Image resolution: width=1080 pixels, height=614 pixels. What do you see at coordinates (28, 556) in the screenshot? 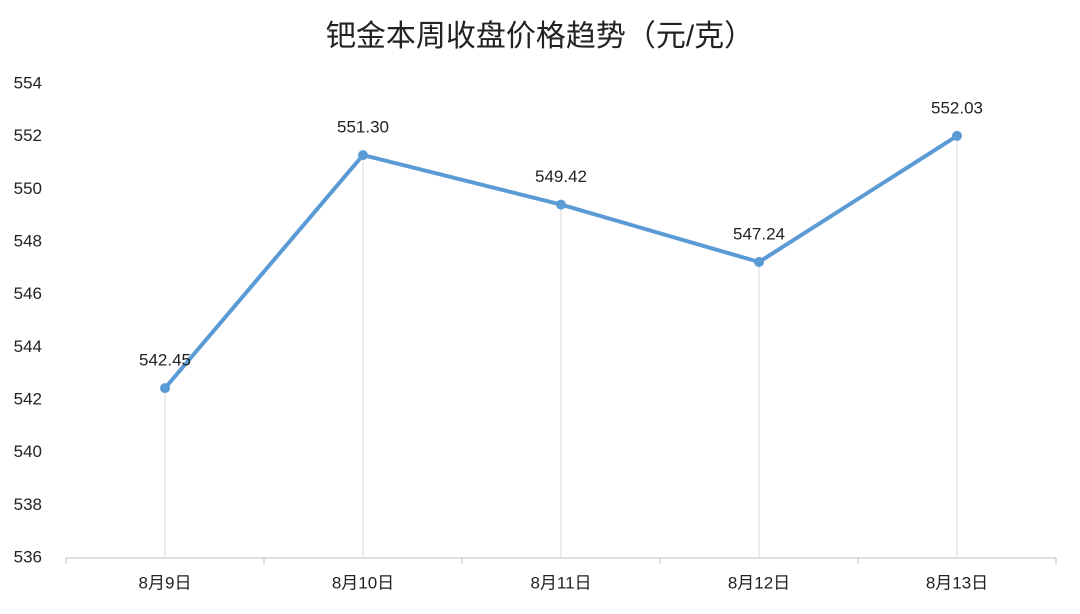
I see `y-tick-label: 536` at bounding box center [28, 556].